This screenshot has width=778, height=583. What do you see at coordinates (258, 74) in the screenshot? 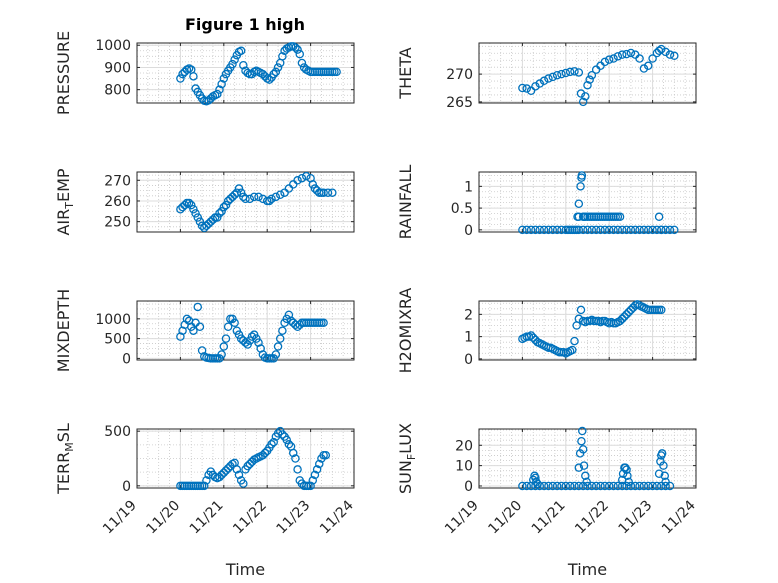
I see `data-series` at bounding box center [258, 74].